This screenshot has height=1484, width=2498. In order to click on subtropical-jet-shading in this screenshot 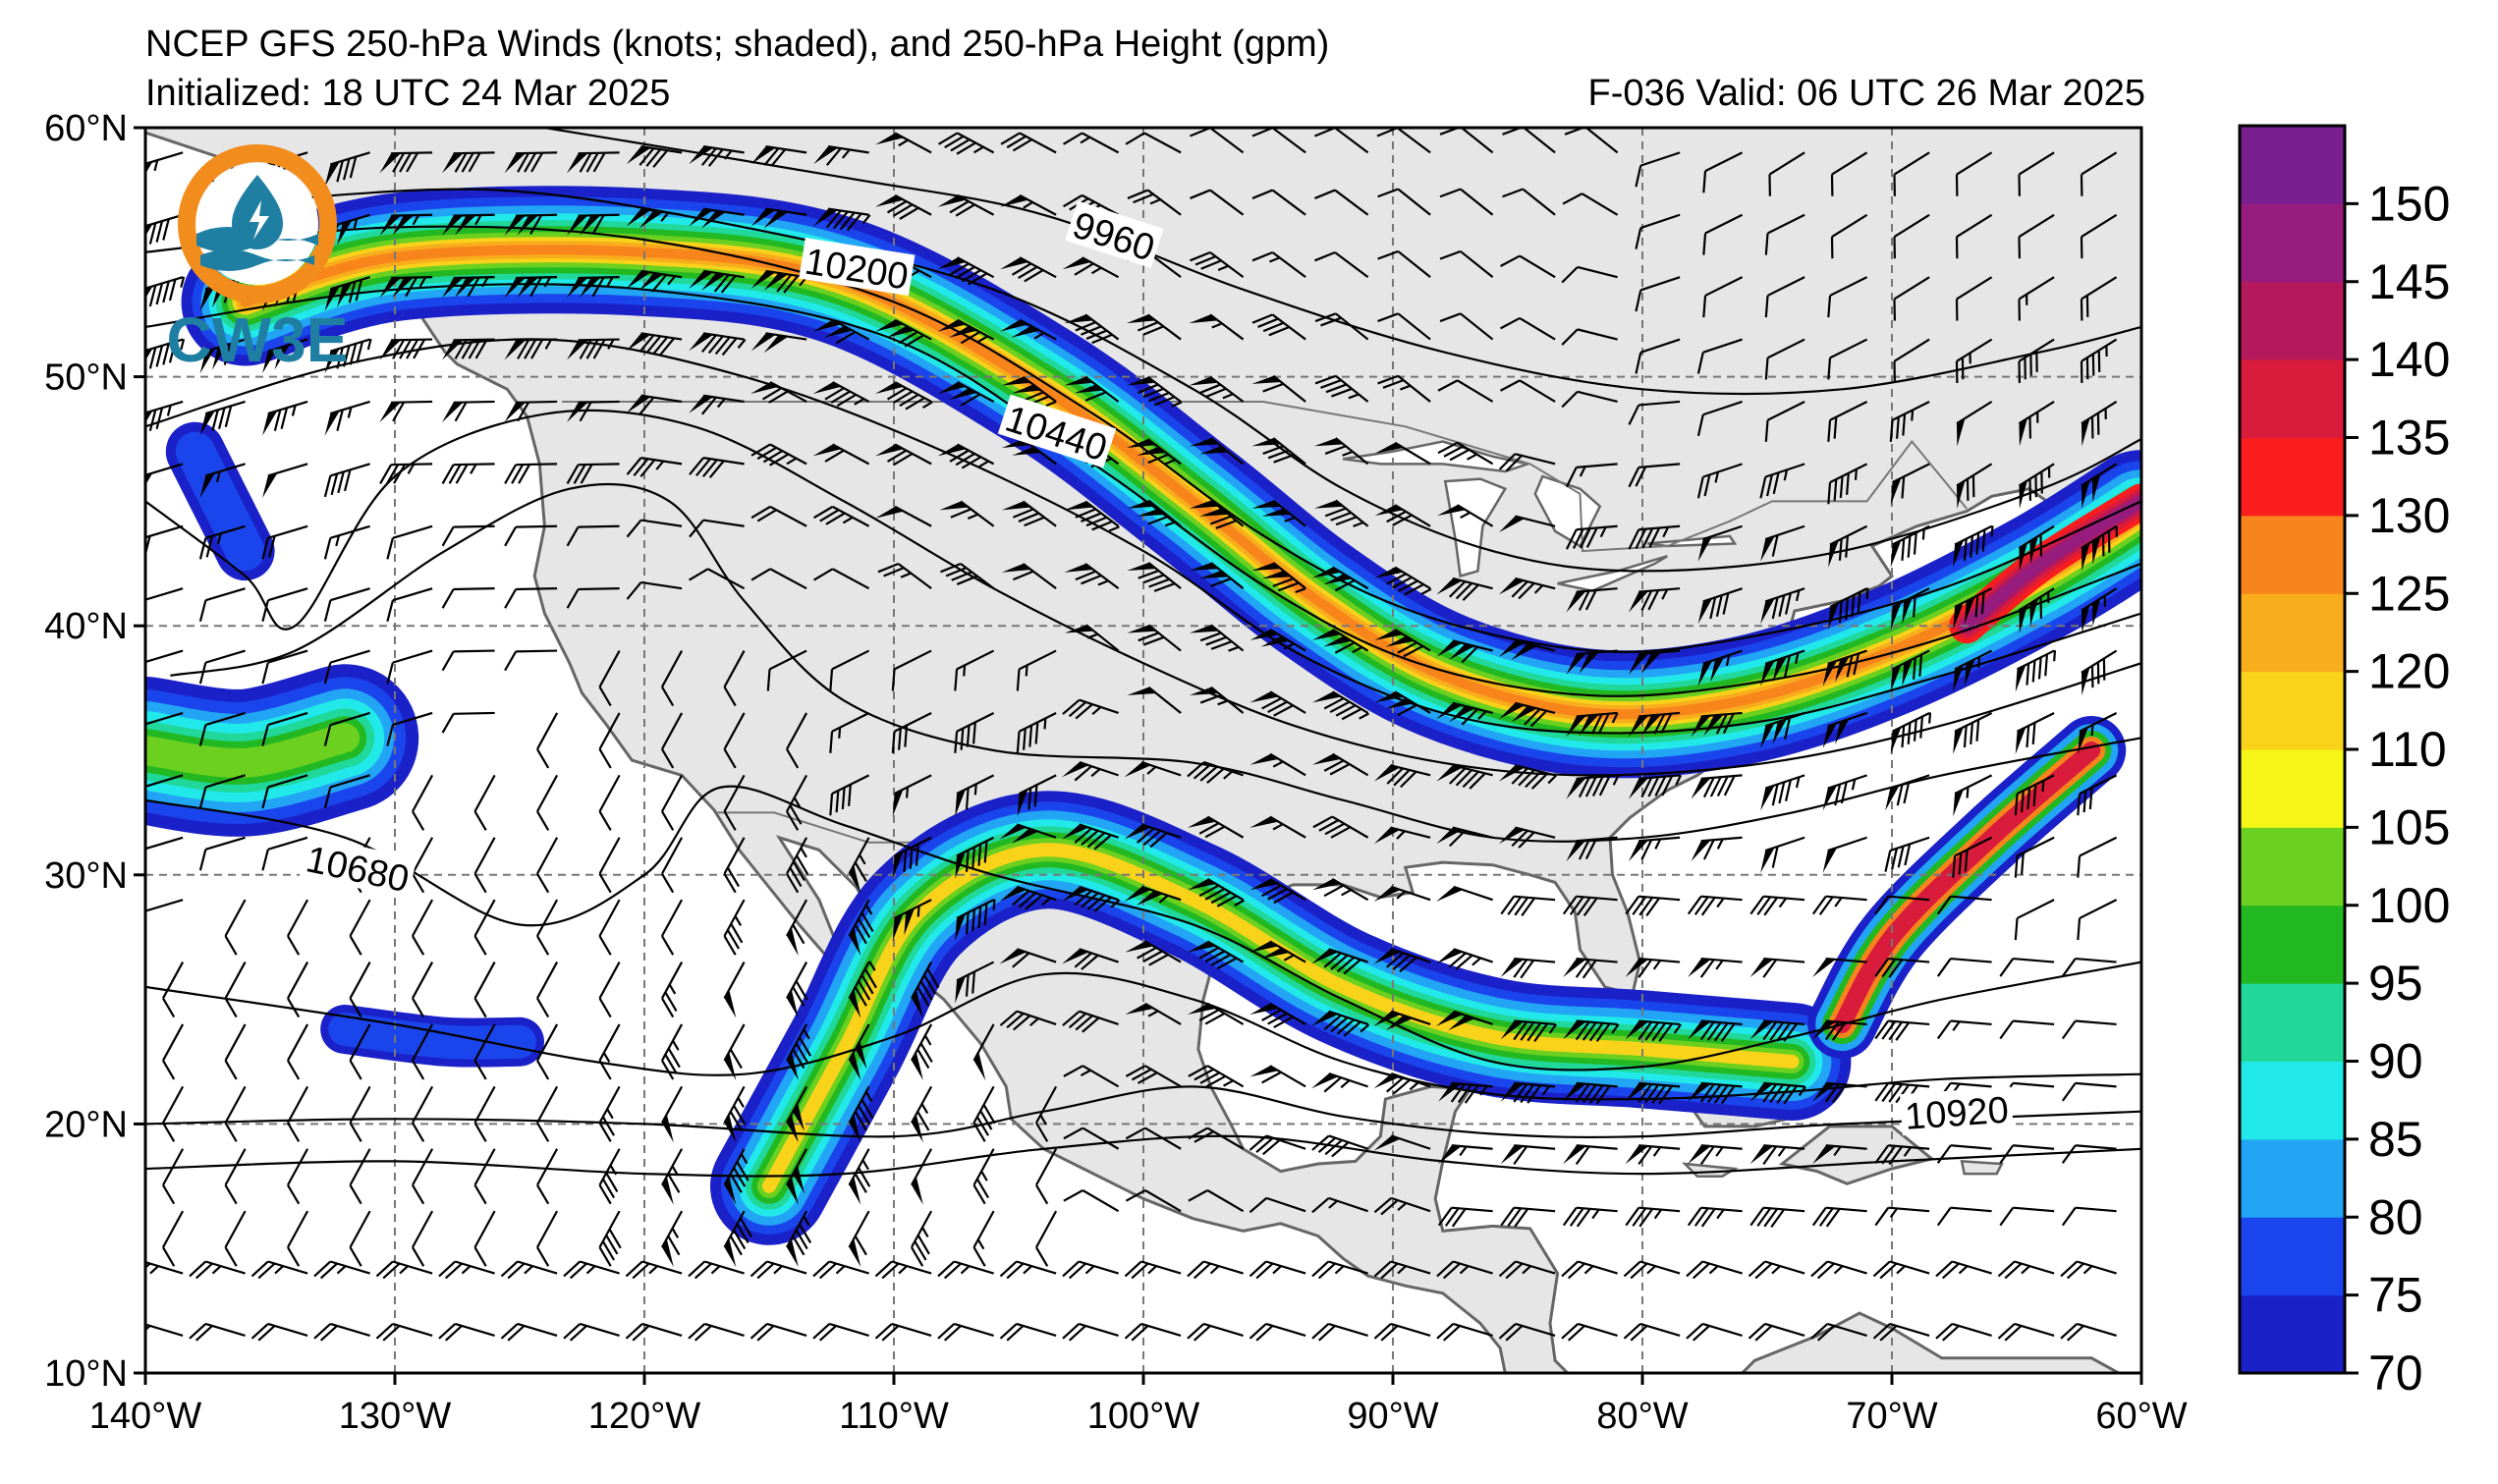, I will do `click(1281, 1018)`.